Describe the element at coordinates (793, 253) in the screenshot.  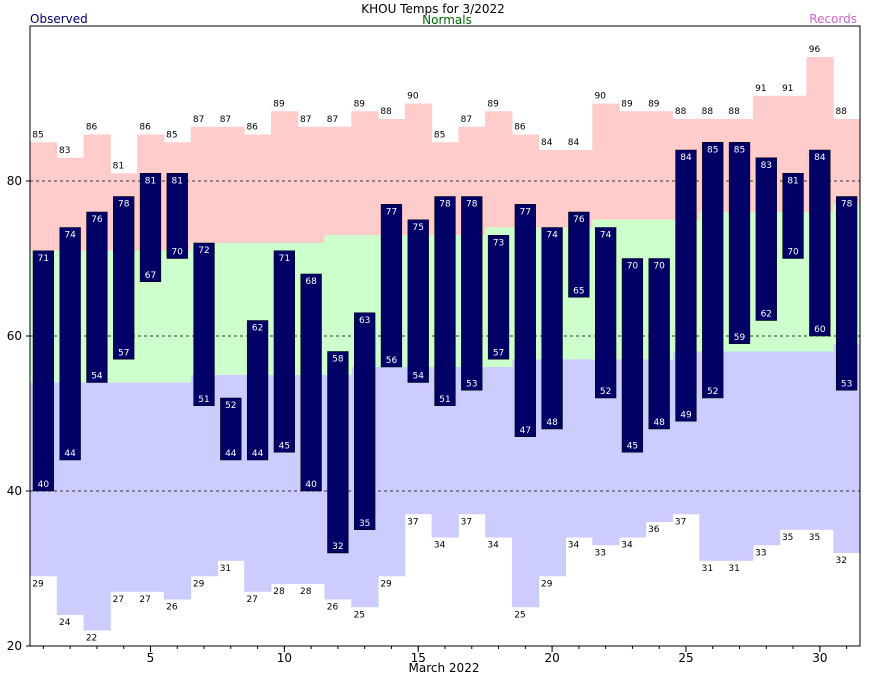
I see `observed-low-label: 70` at that location.